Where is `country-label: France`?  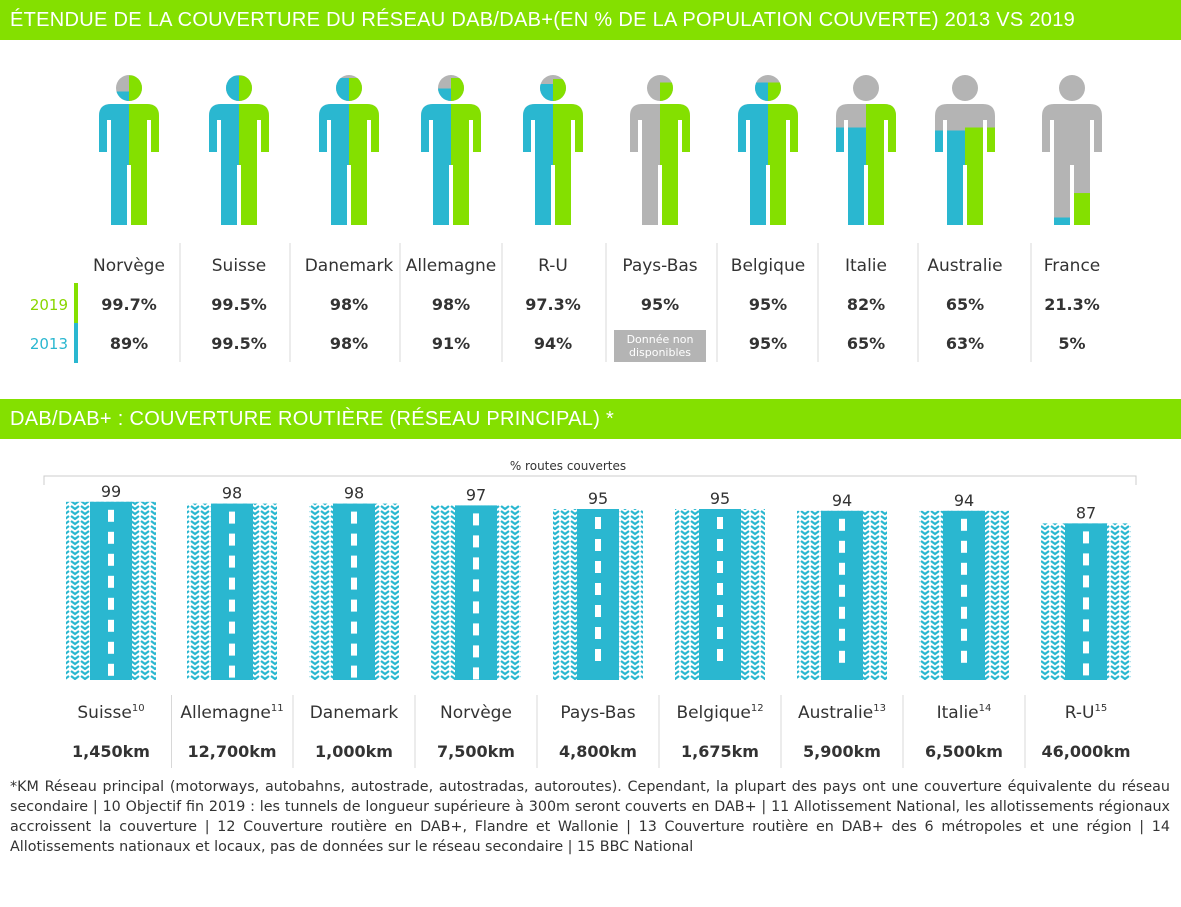
country-label: France is located at coordinates (1072, 266).